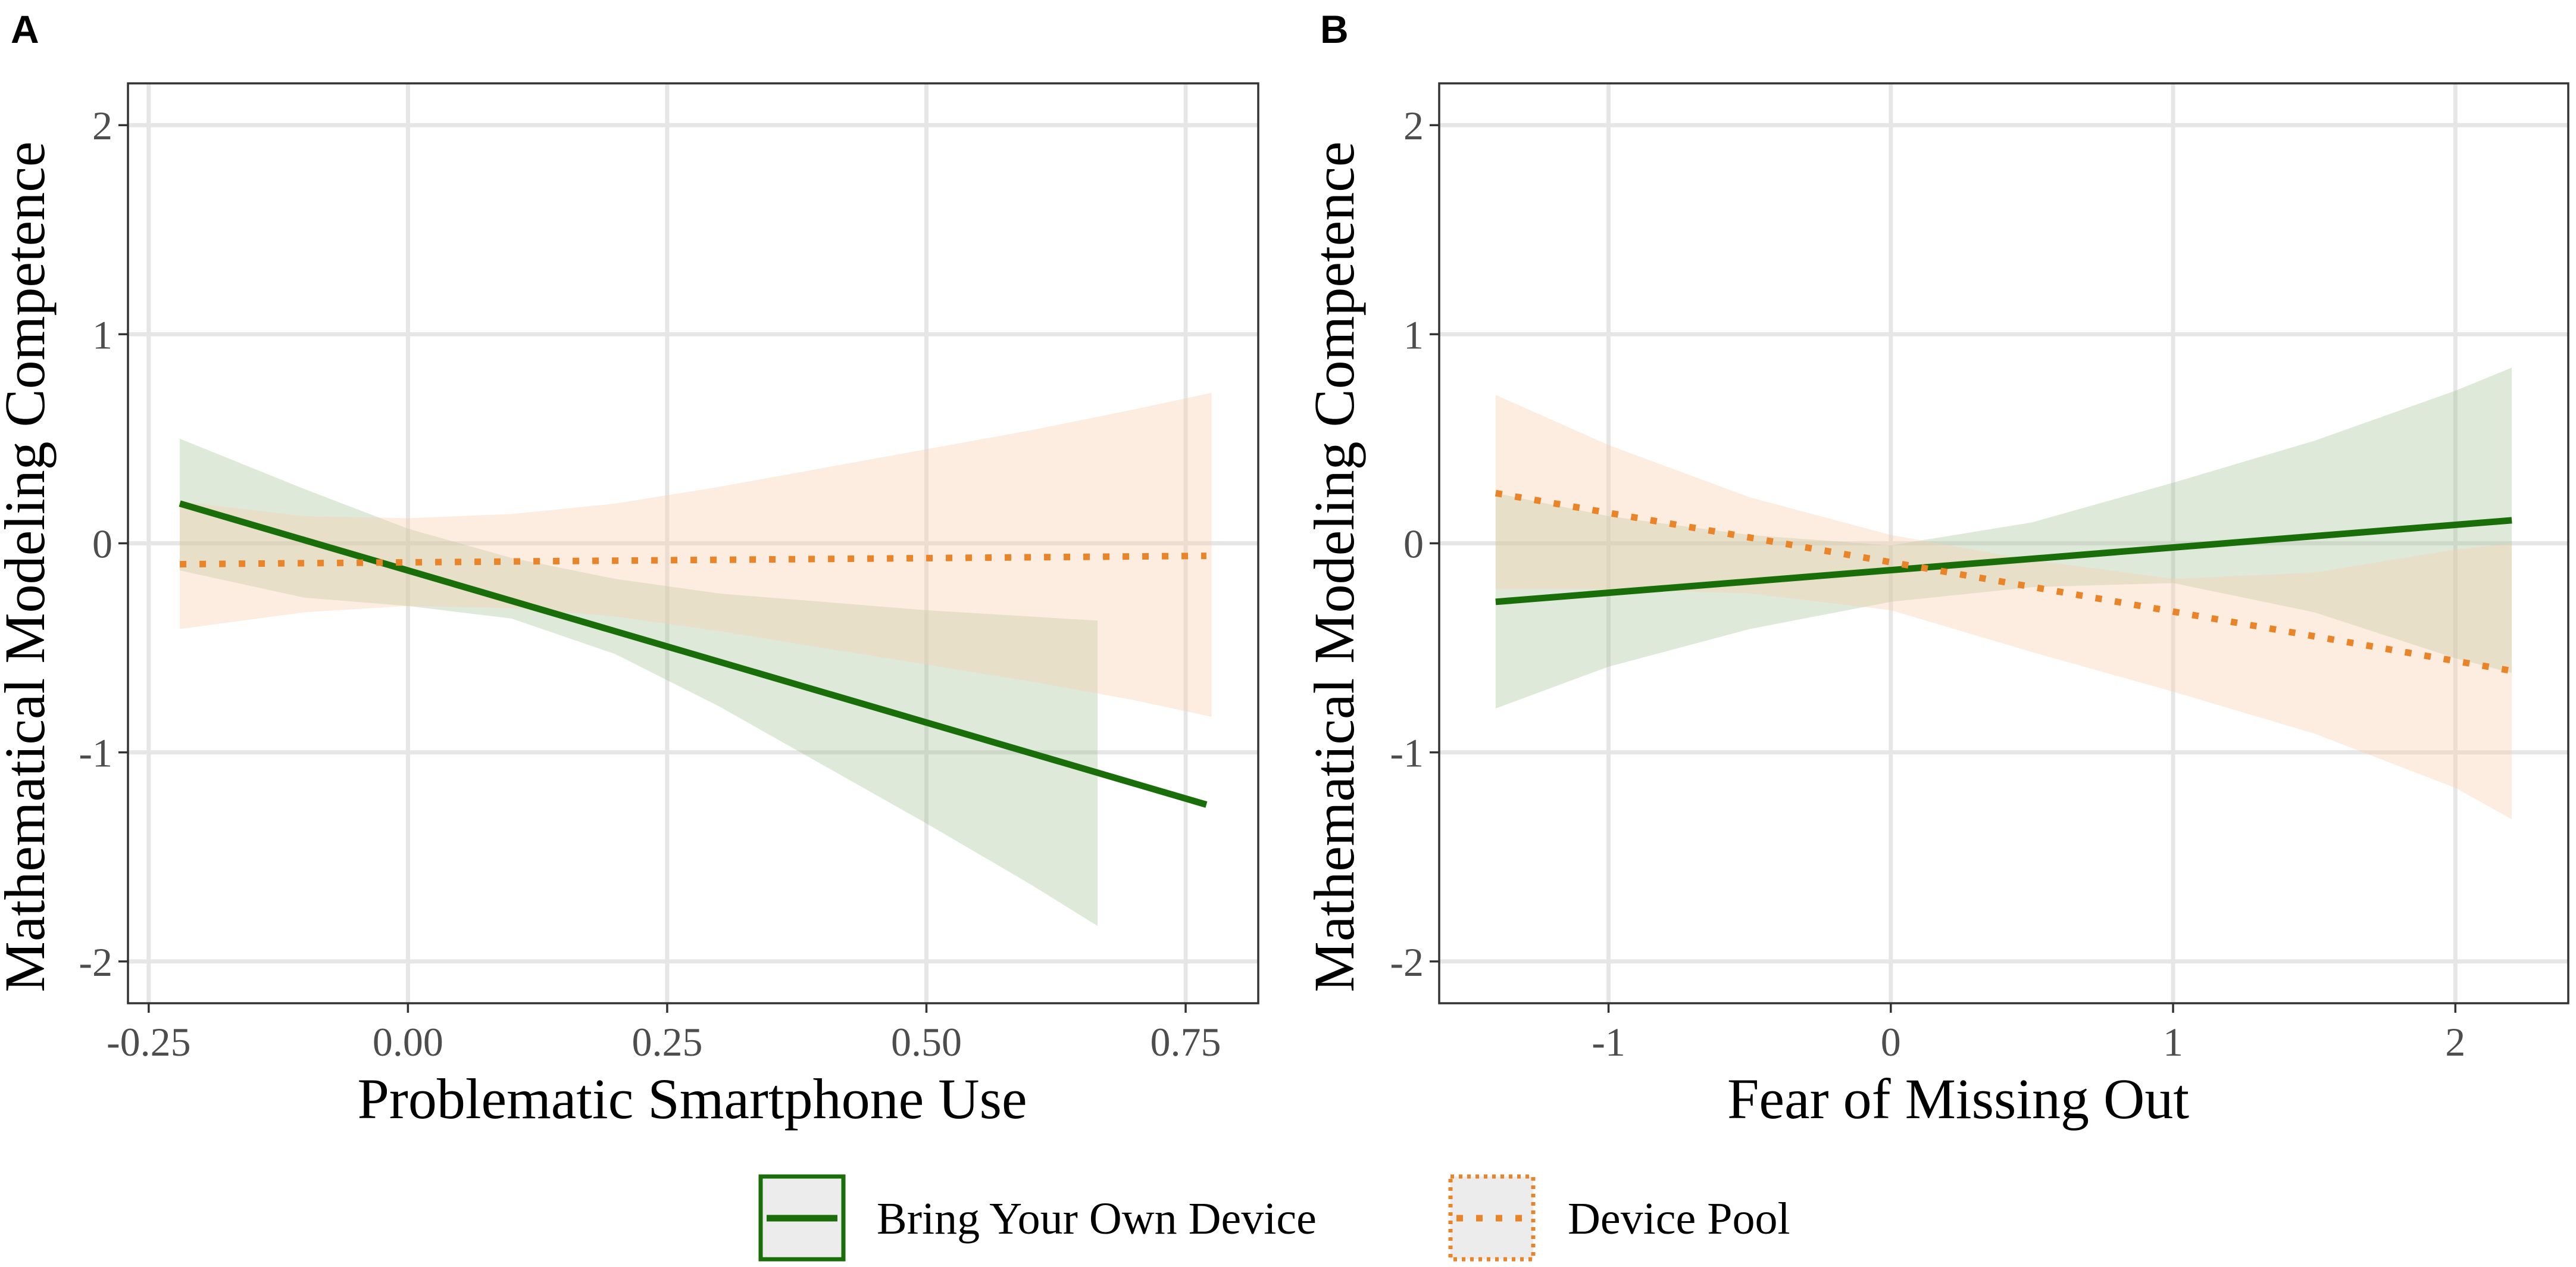  What do you see at coordinates (1891, 1042) in the screenshot?
I see `panel-b-x-tick-label: 0` at bounding box center [1891, 1042].